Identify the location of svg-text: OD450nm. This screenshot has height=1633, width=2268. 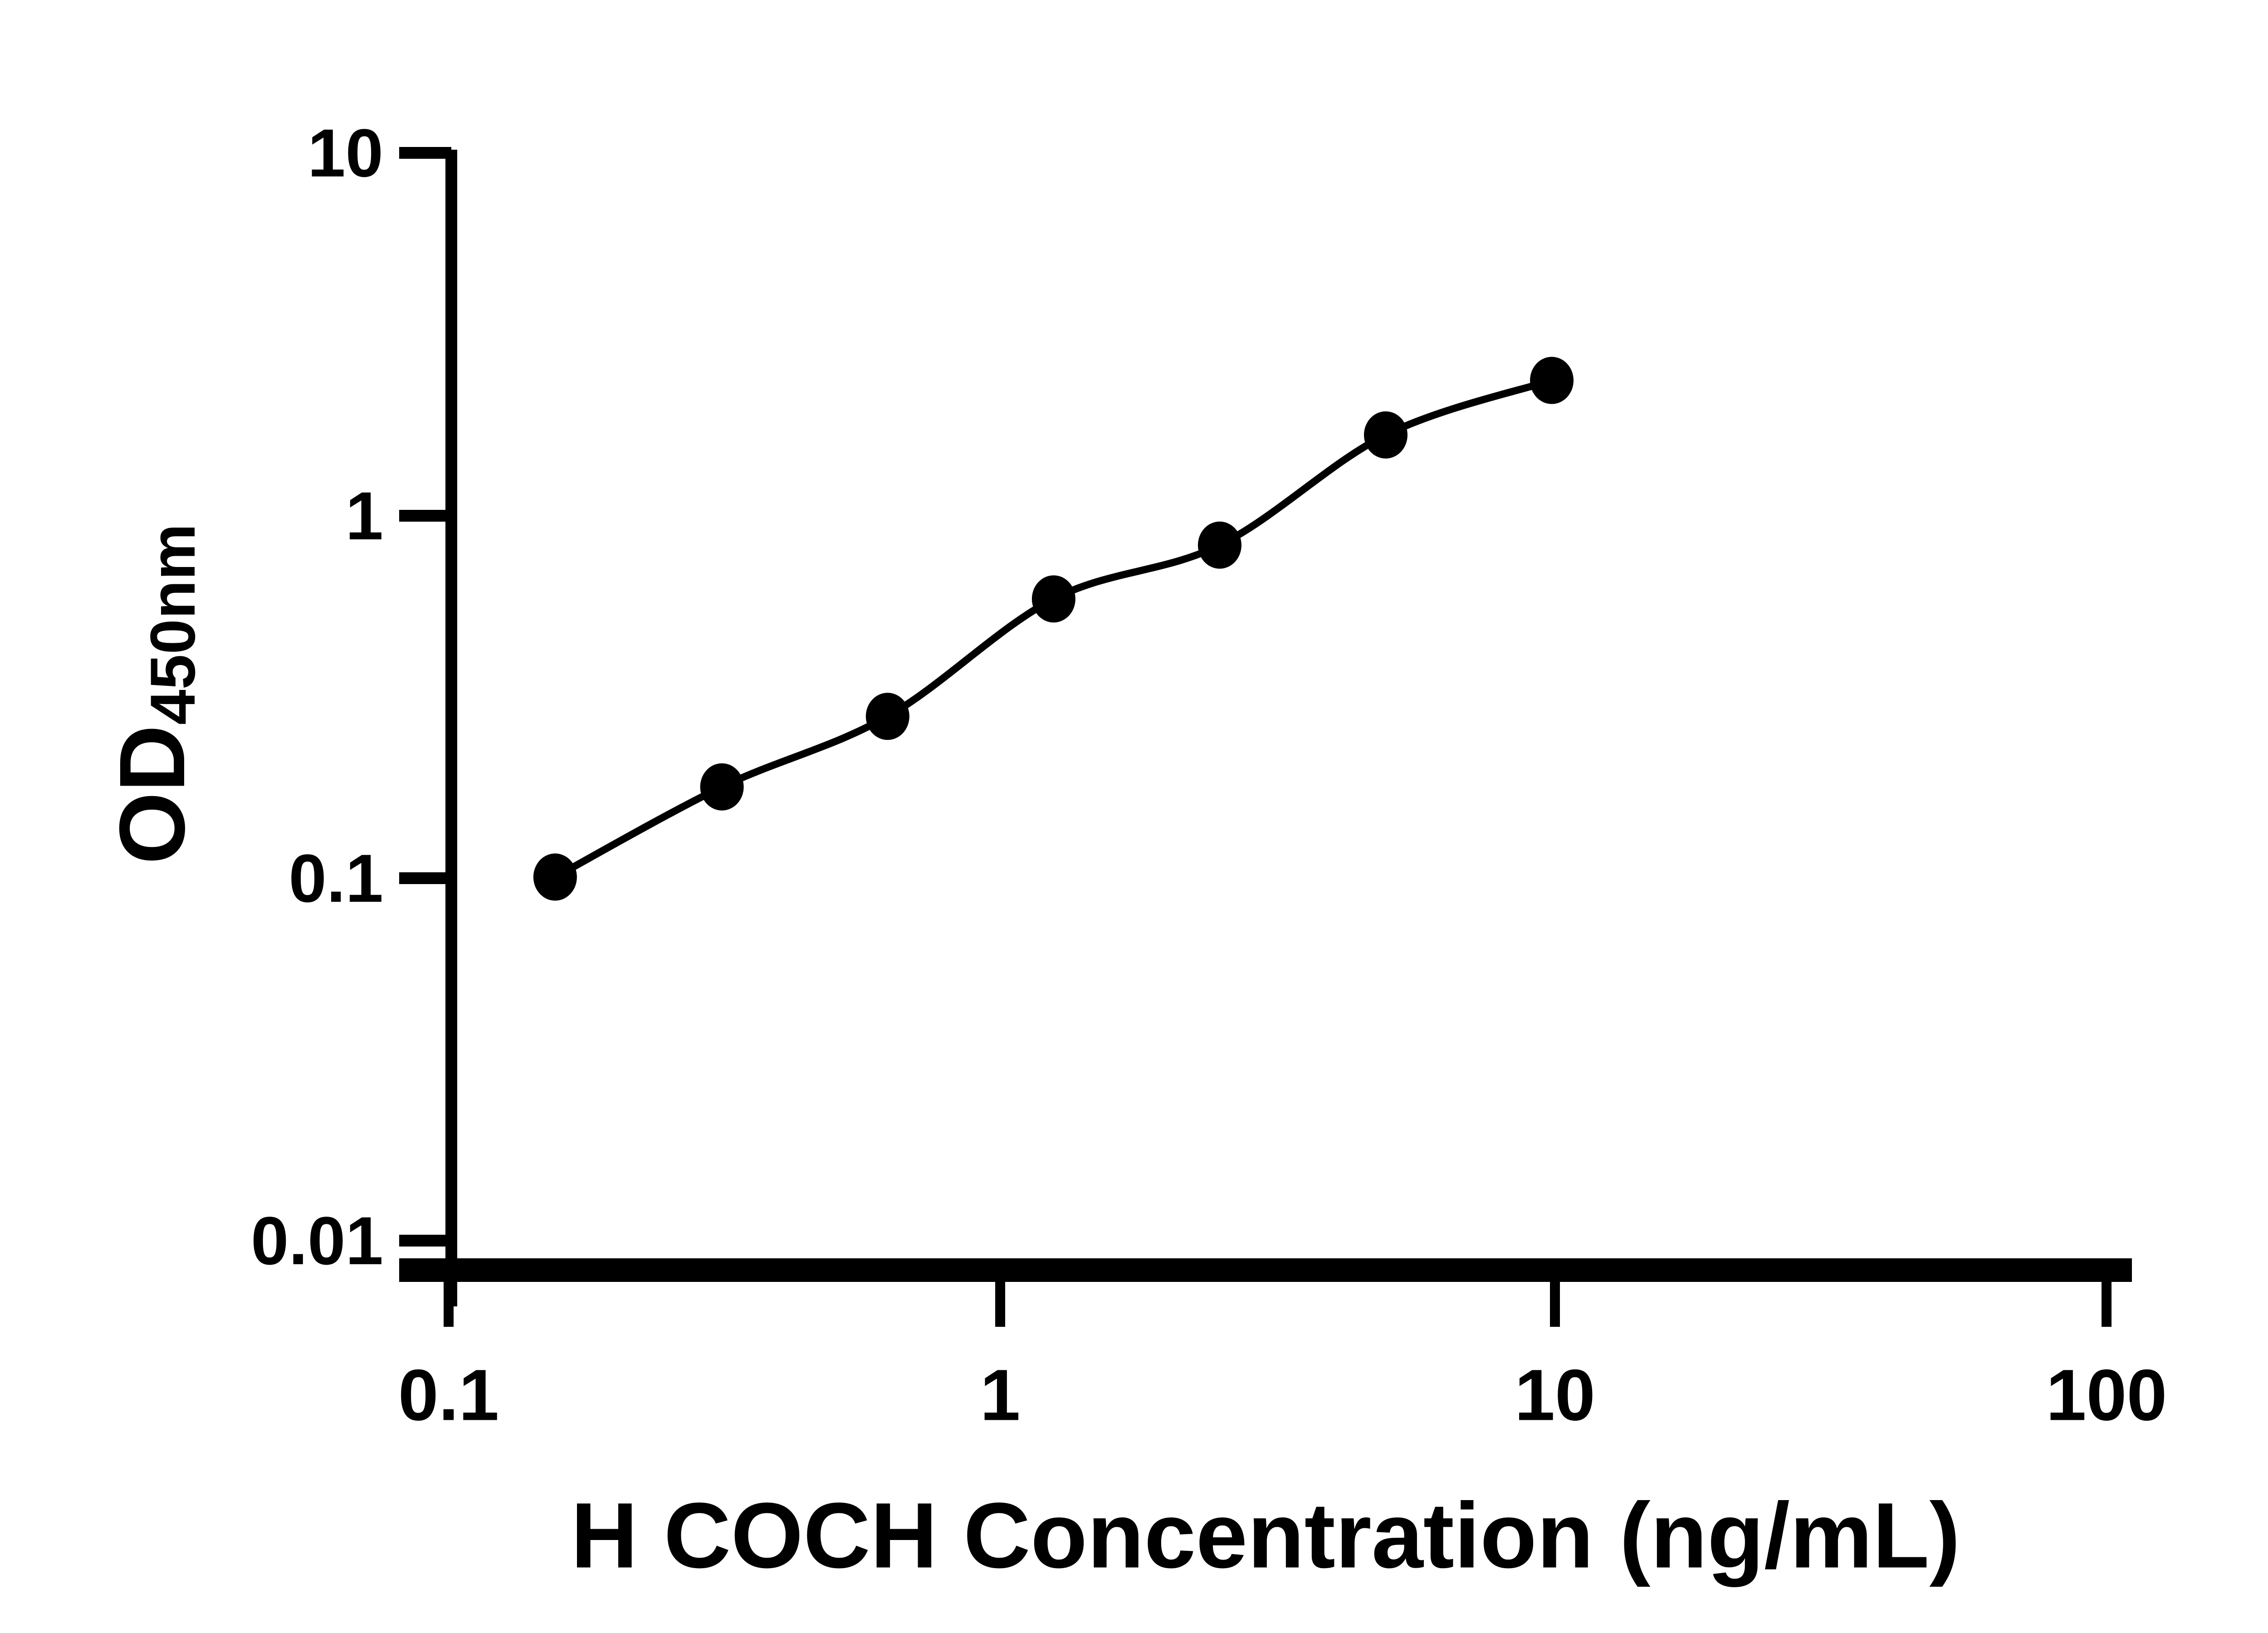
(154, 693).